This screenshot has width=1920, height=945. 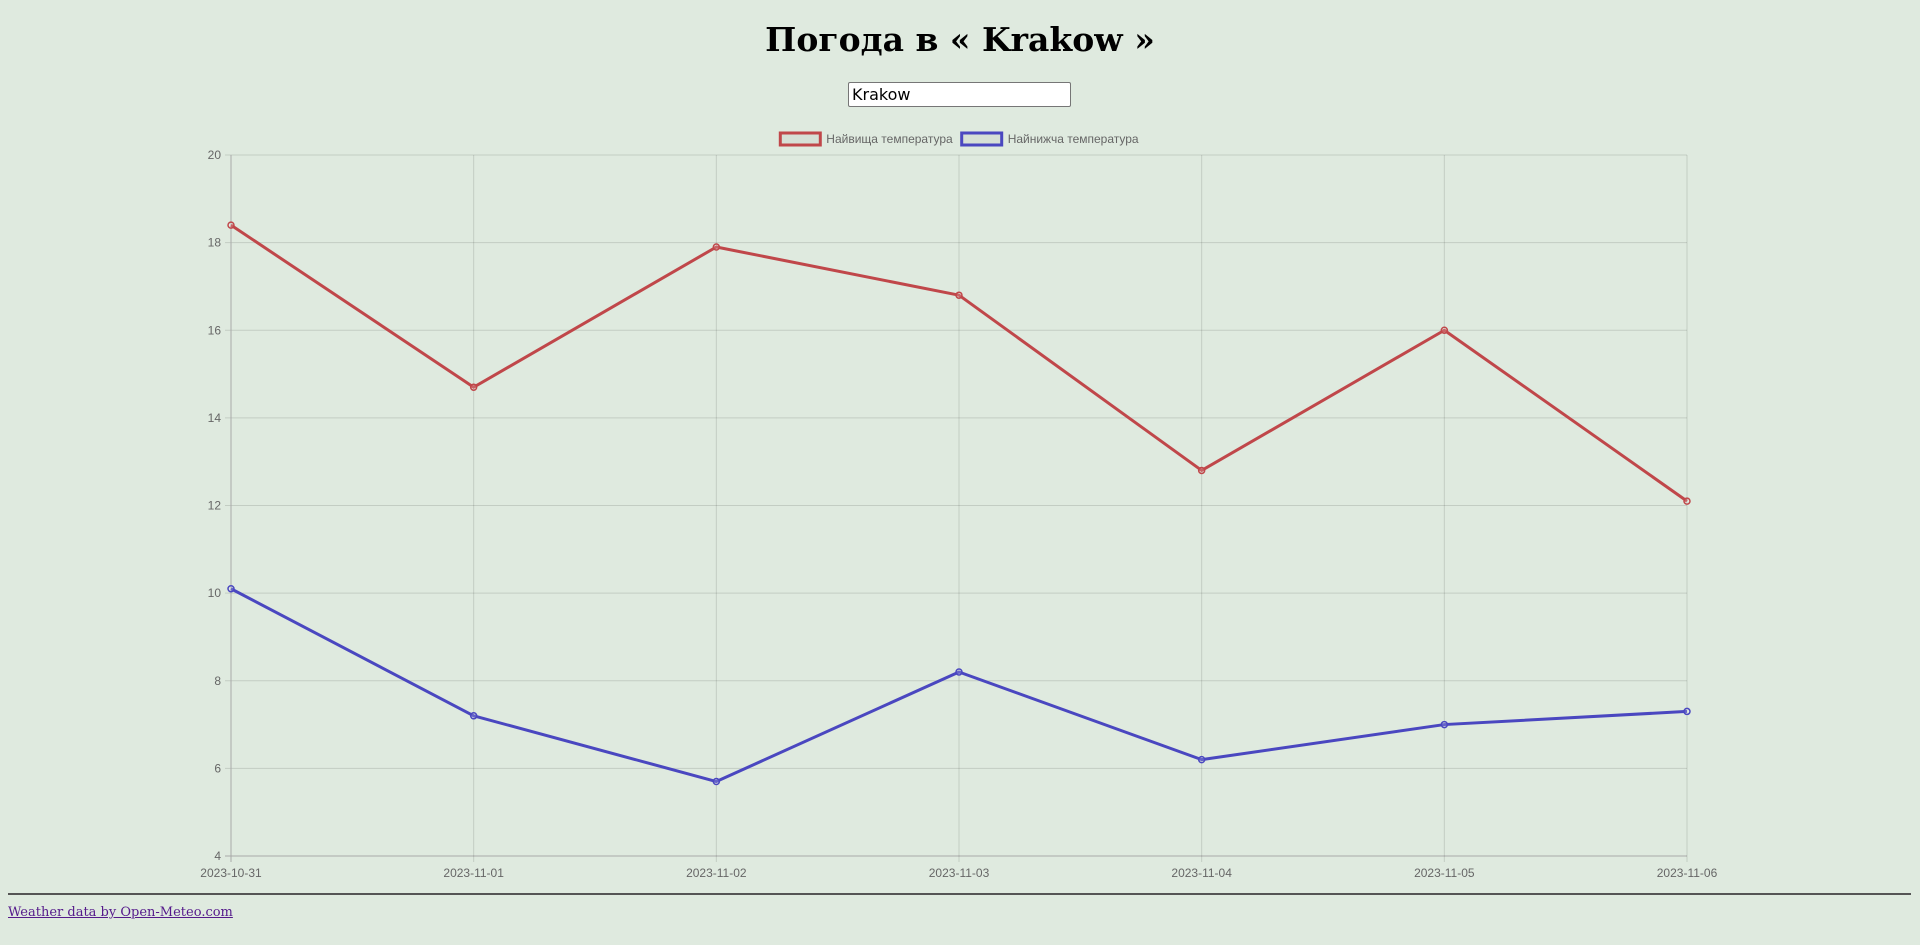 I want to click on legend-item: Найнижча температура, so click(x=1049, y=139).